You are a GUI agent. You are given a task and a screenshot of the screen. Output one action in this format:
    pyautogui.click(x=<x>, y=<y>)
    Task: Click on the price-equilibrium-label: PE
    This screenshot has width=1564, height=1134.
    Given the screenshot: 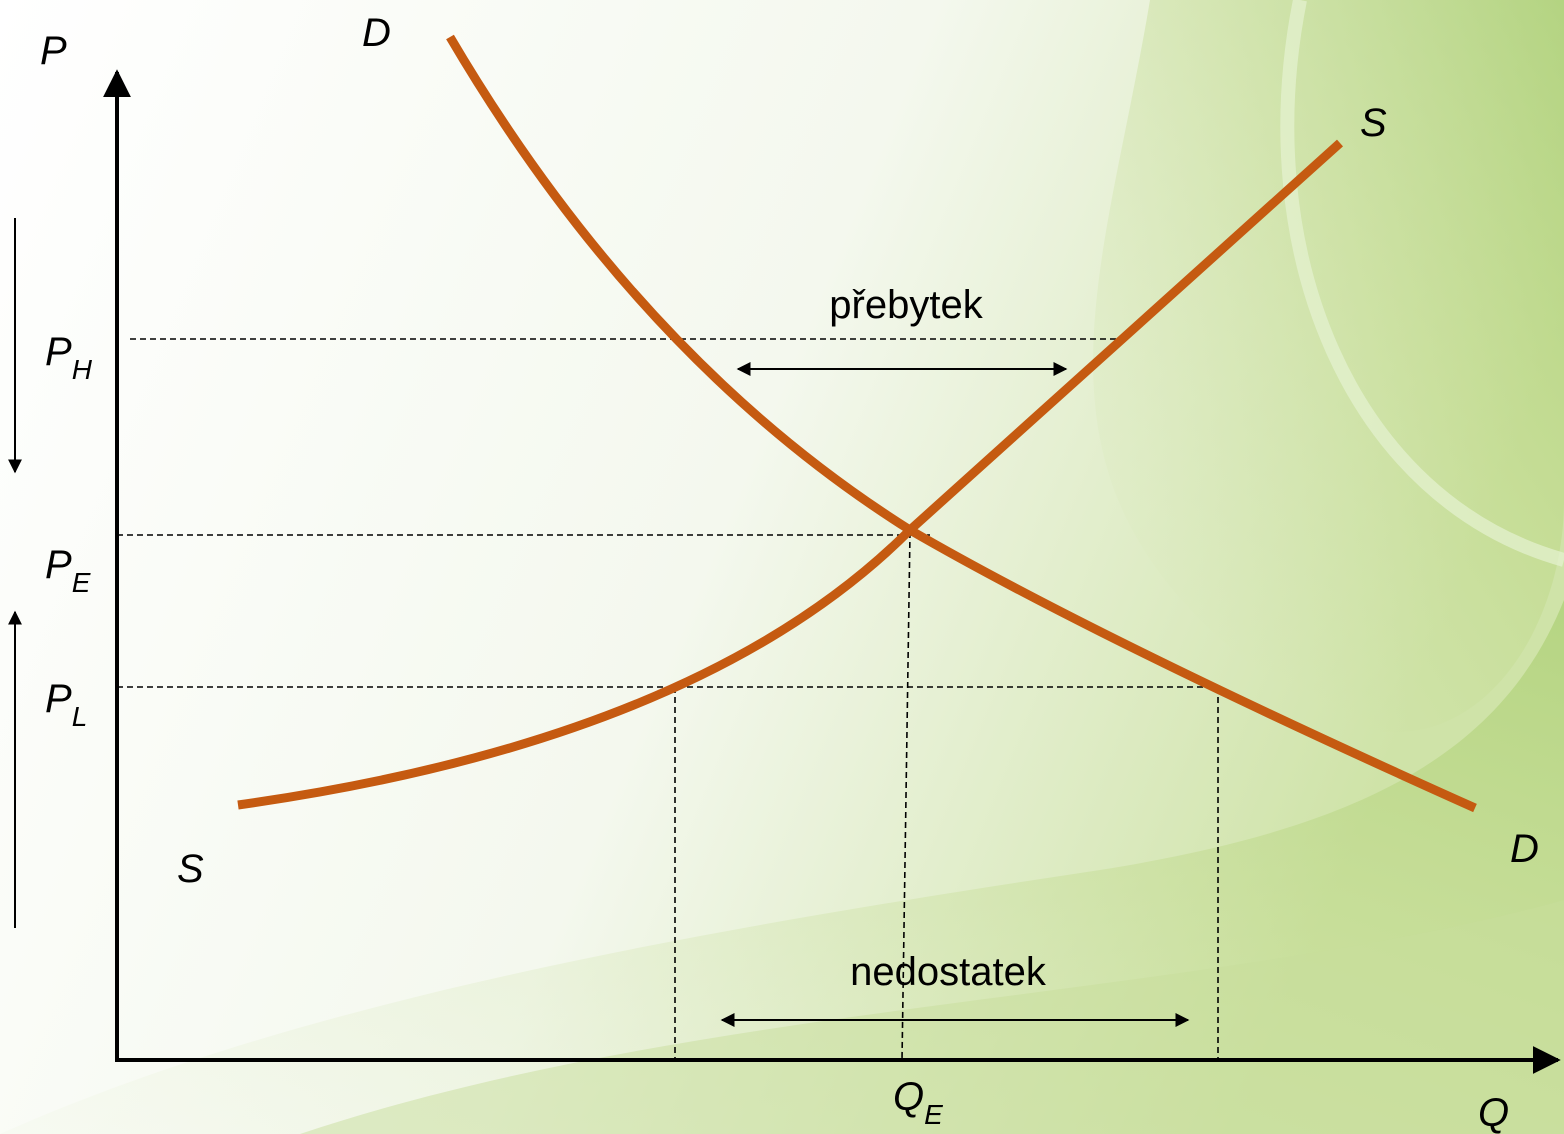 What is the action you would take?
    pyautogui.click(x=68, y=570)
    